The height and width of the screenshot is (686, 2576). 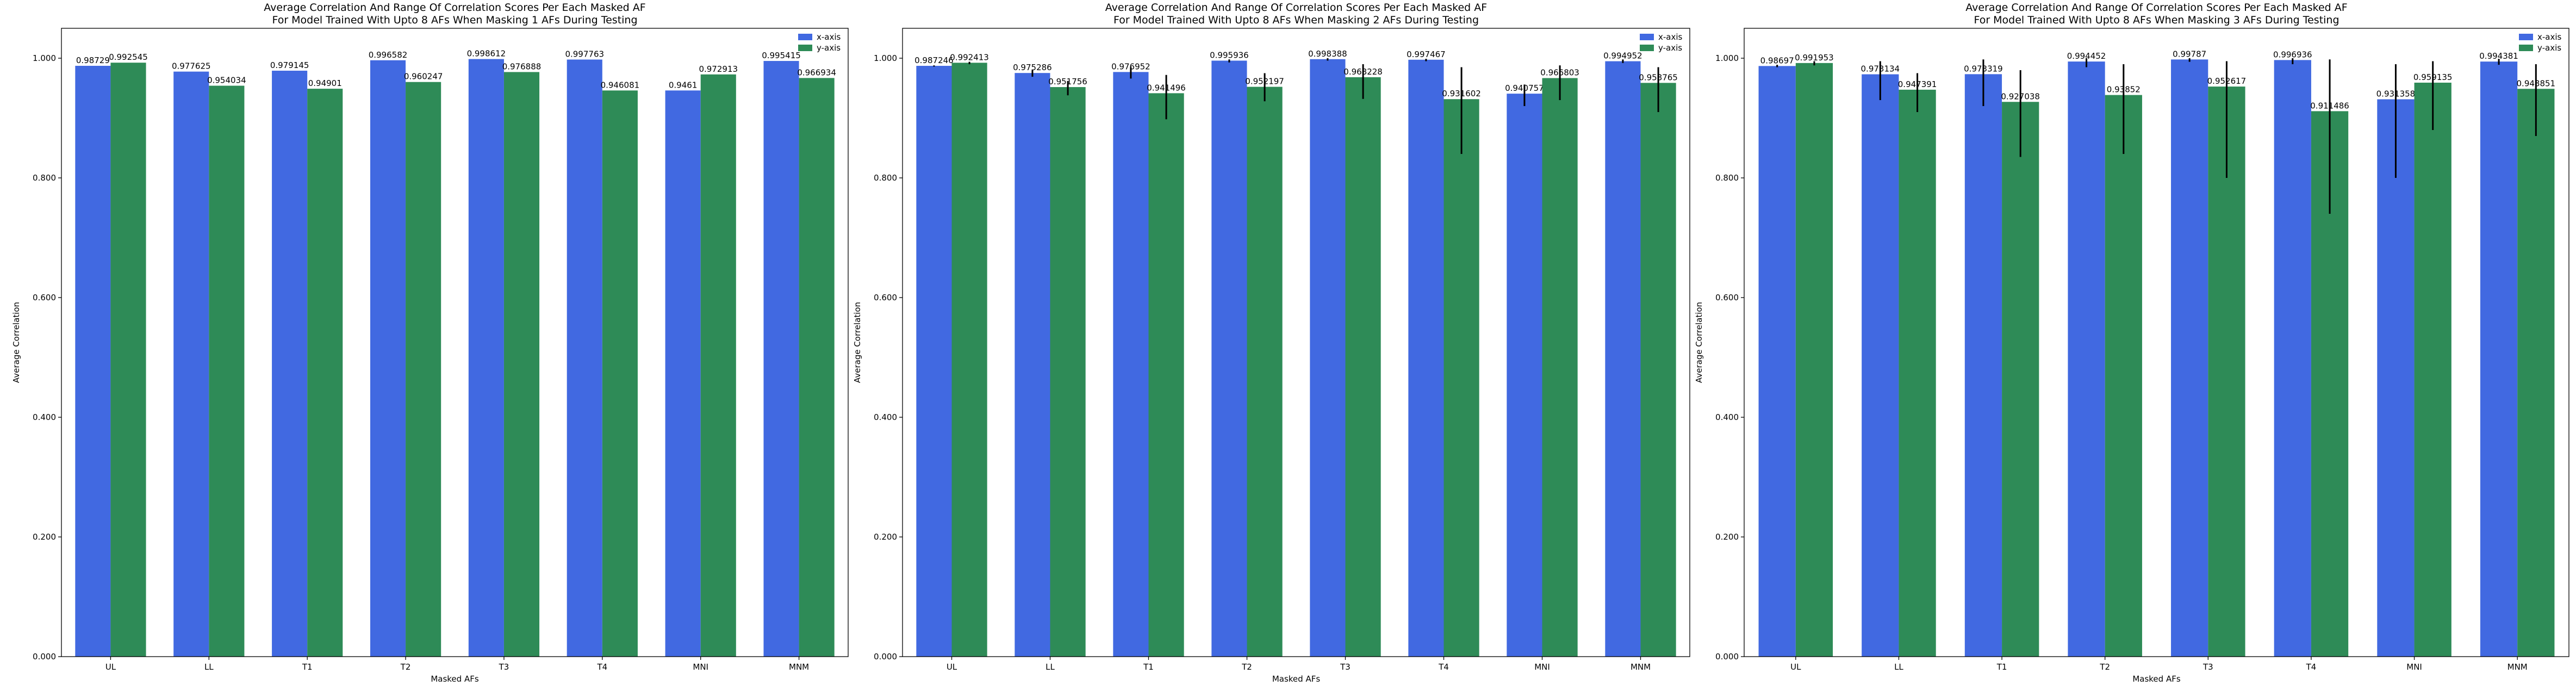 What do you see at coordinates (2020, 96) in the screenshot?
I see `data-label: 0.927038` at bounding box center [2020, 96].